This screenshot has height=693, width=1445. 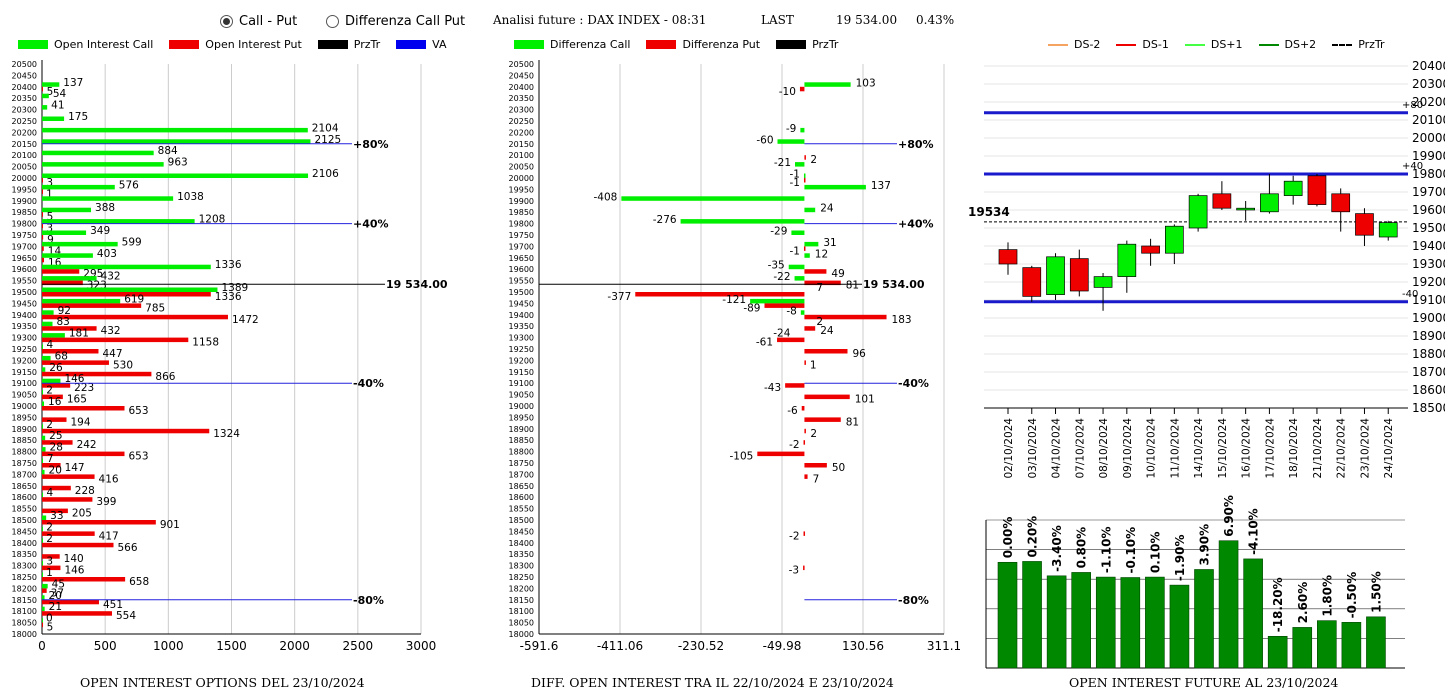 What do you see at coordinates (1142, 44) in the screenshot?
I see `legend-item: DS-1` at bounding box center [1142, 44].